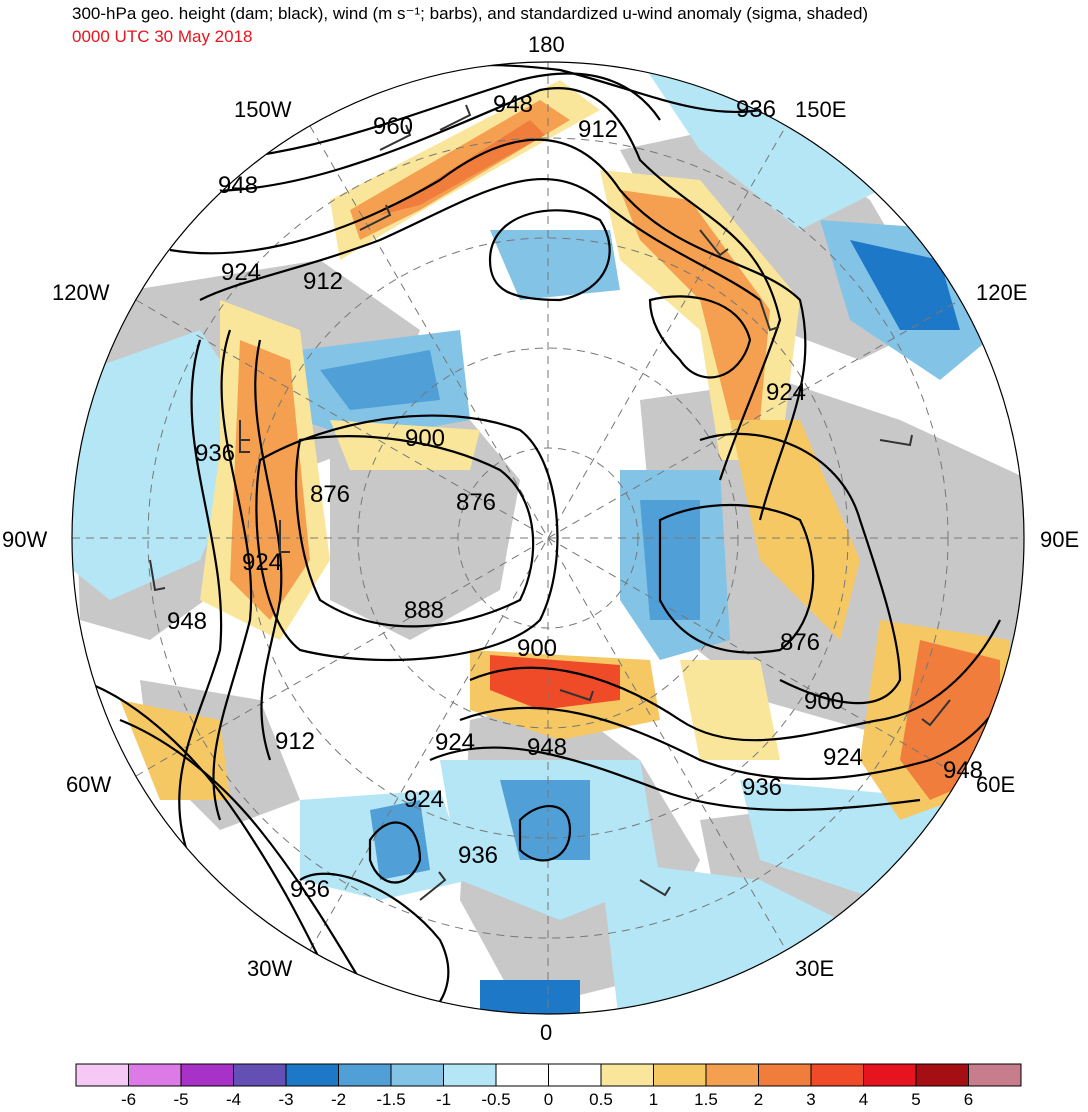 The height and width of the screenshot is (1112, 1088). Describe the element at coordinates (128, 1099) in the screenshot. I see `colorbar-tick-label: -6` at that location.